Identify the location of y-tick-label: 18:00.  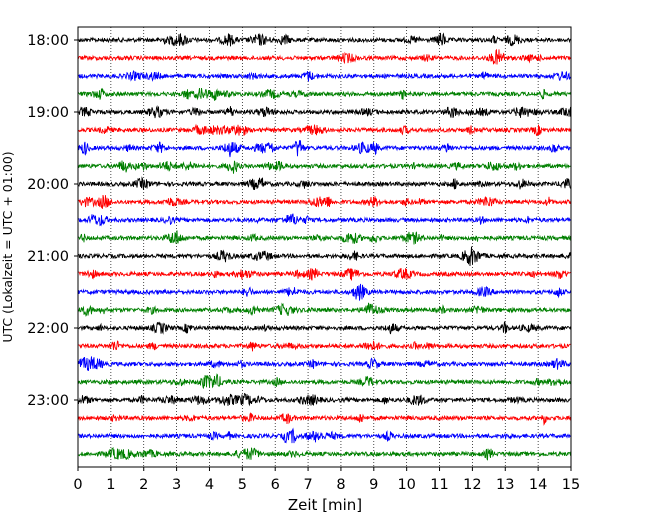
(48, 41).